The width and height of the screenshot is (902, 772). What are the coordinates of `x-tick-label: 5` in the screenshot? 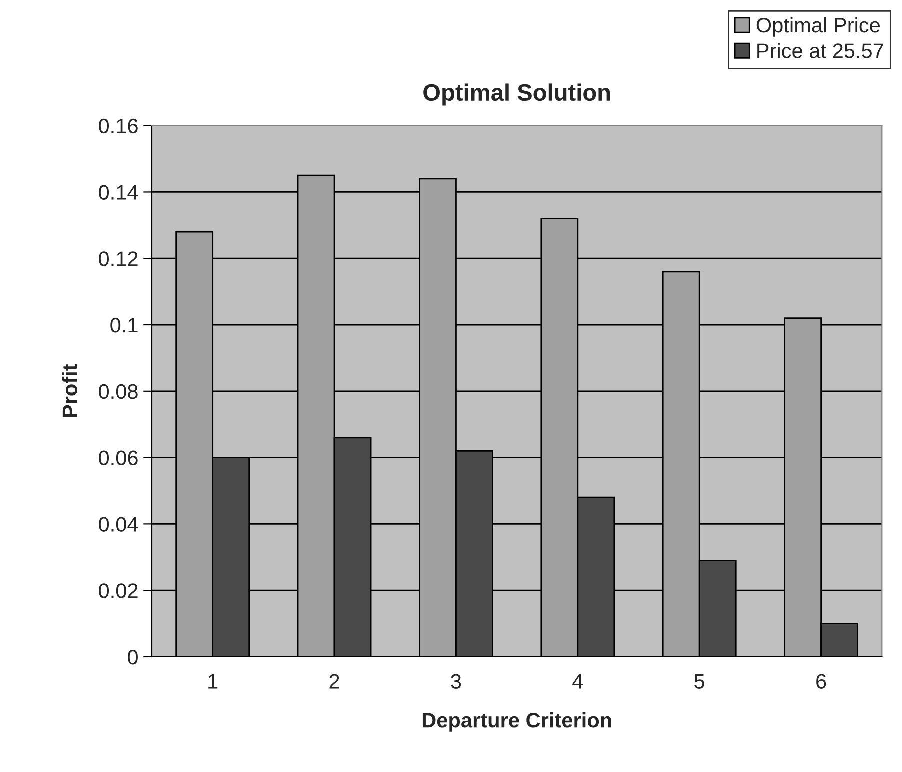 It's located at (699, 681).